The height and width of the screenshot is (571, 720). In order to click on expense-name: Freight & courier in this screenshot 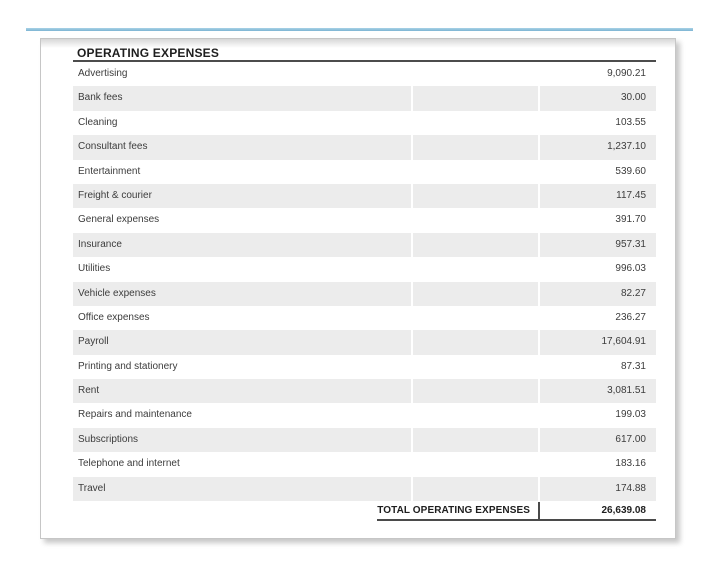, I will do `click(242, 196)`.